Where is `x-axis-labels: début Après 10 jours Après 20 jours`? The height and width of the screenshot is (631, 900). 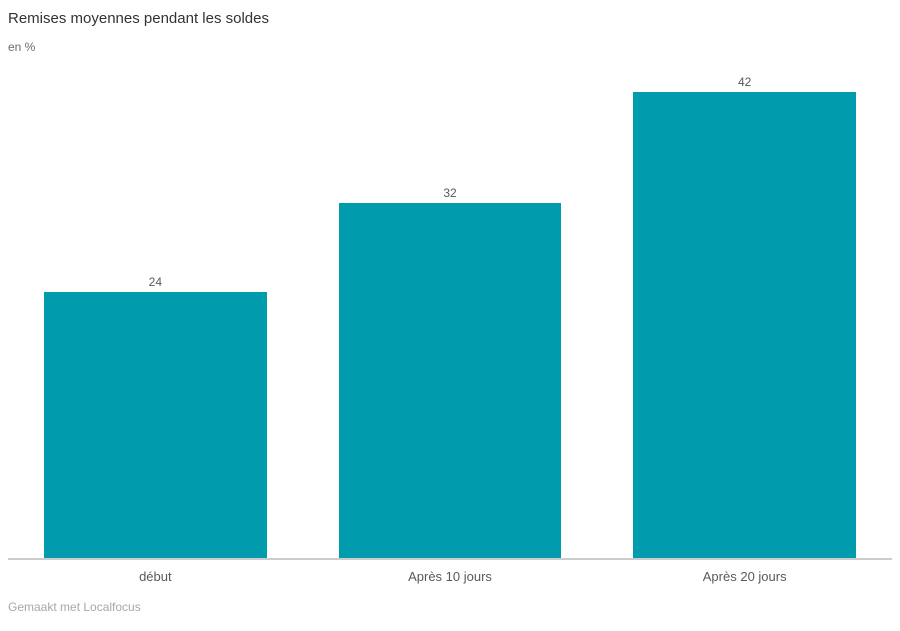
x-axis-labels: début Après 10 jours Après 20 jours is located at coordinates (450, 572).